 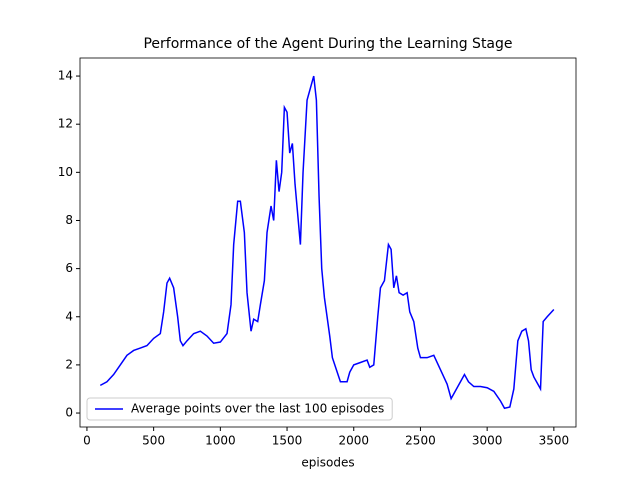 What do you see at coordinates (65, 76) in the screenshot?
I see `y-tick-label: 14` at bounding box center [65, 76].